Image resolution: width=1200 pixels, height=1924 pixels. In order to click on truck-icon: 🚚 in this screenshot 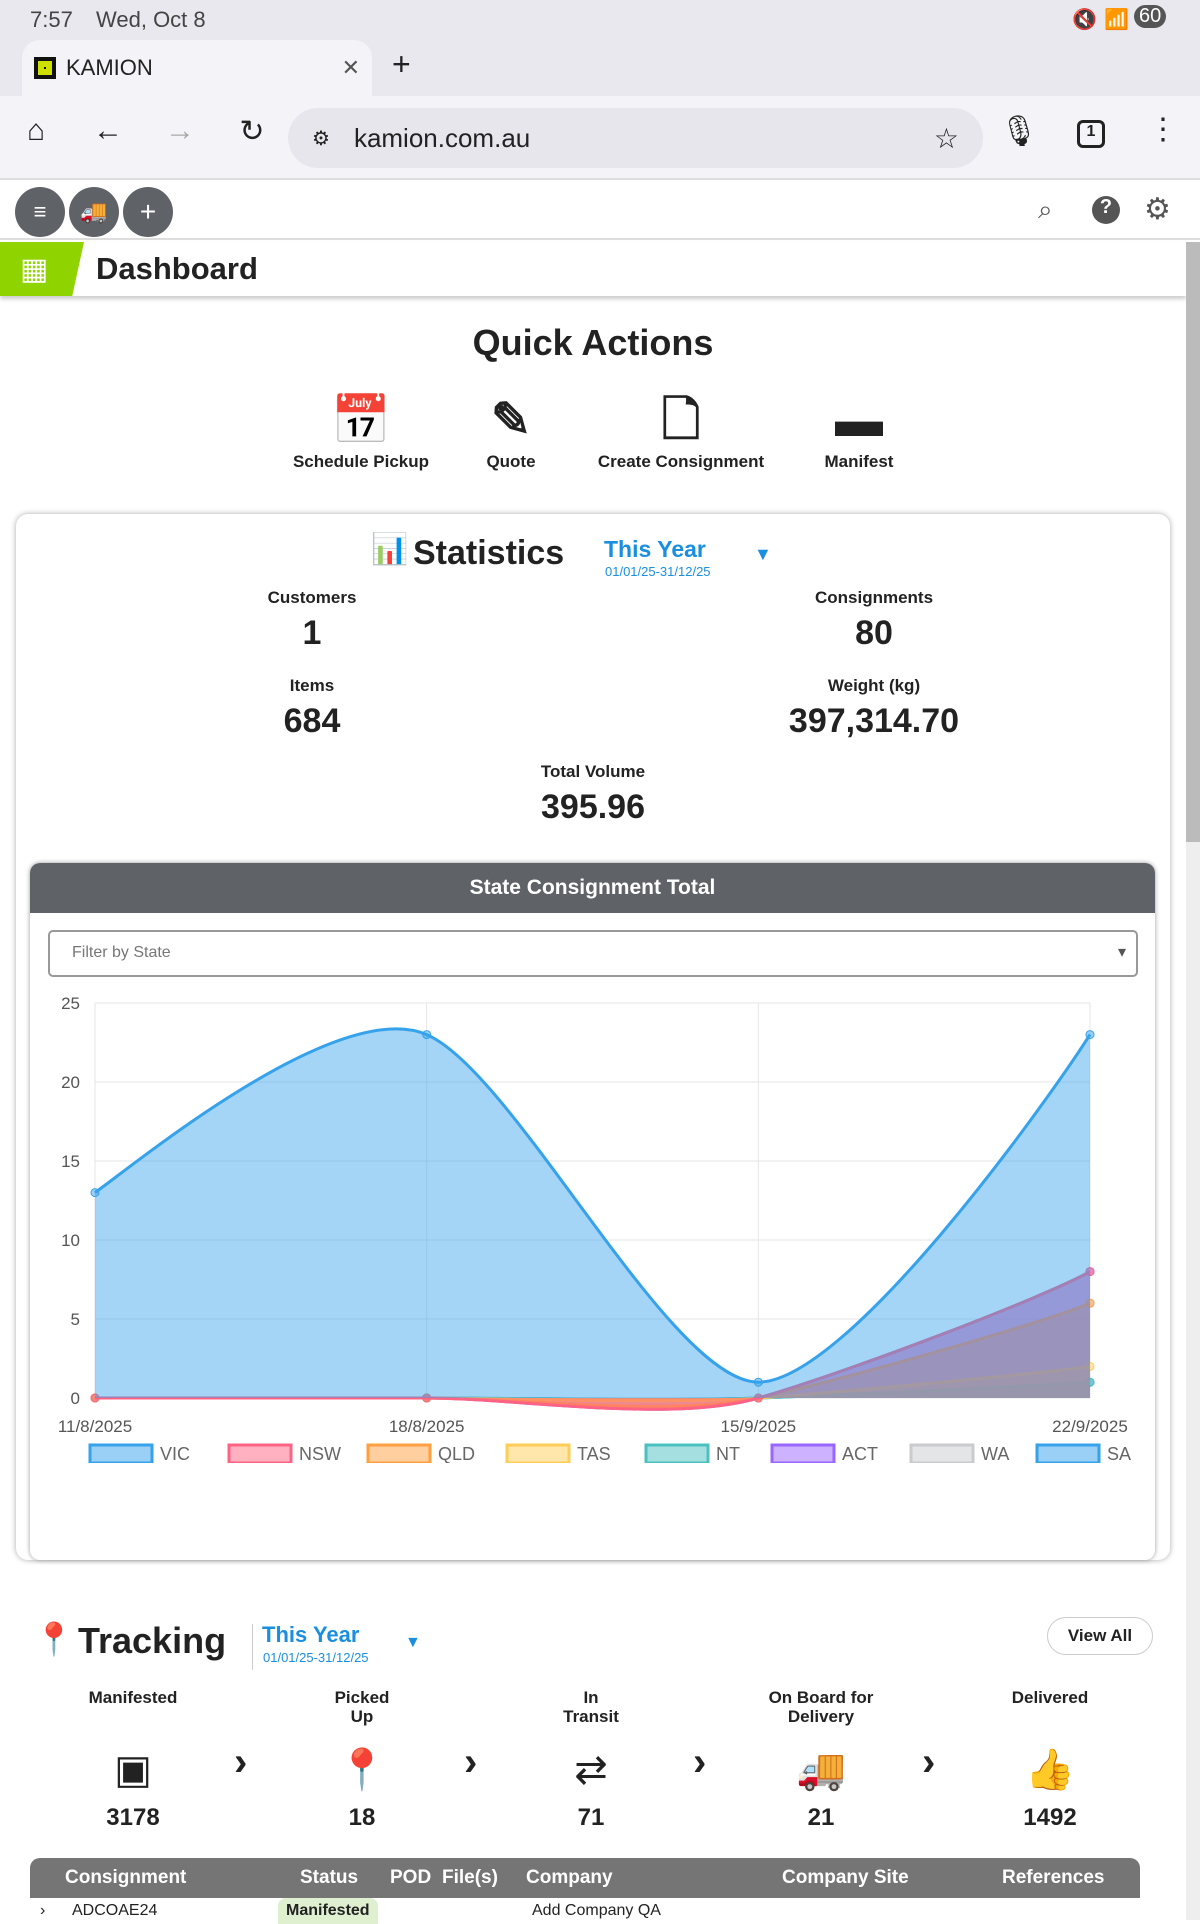, I will do `click(821, 1770)`.